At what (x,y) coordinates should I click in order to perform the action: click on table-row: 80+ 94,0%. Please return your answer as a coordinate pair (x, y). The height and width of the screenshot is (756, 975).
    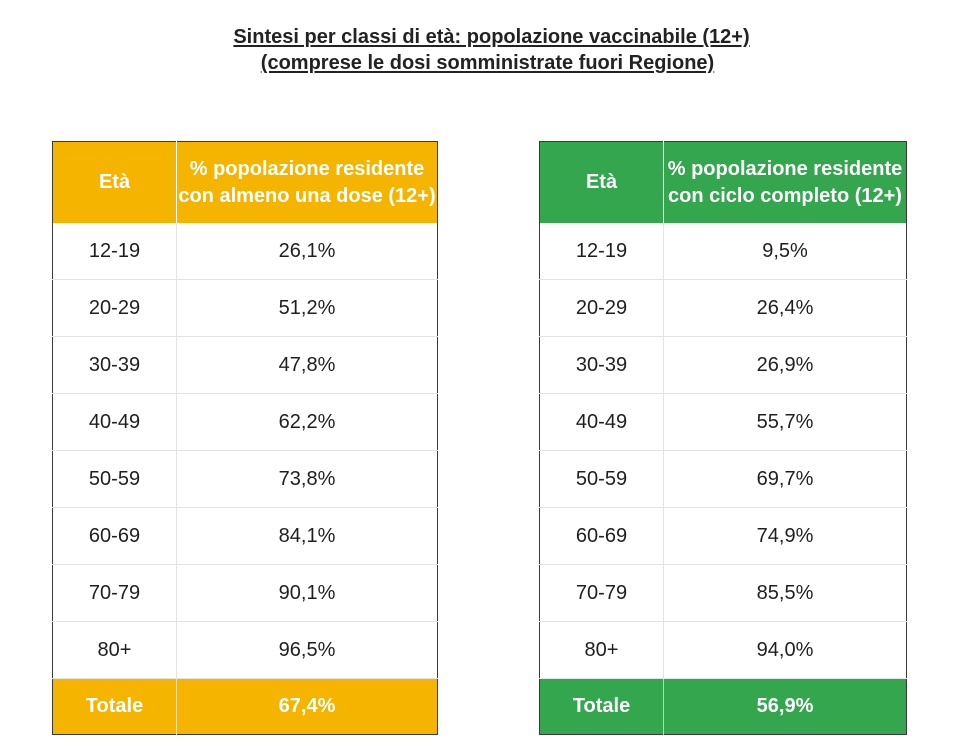
    Looking at the image, I should click on (723, 650).